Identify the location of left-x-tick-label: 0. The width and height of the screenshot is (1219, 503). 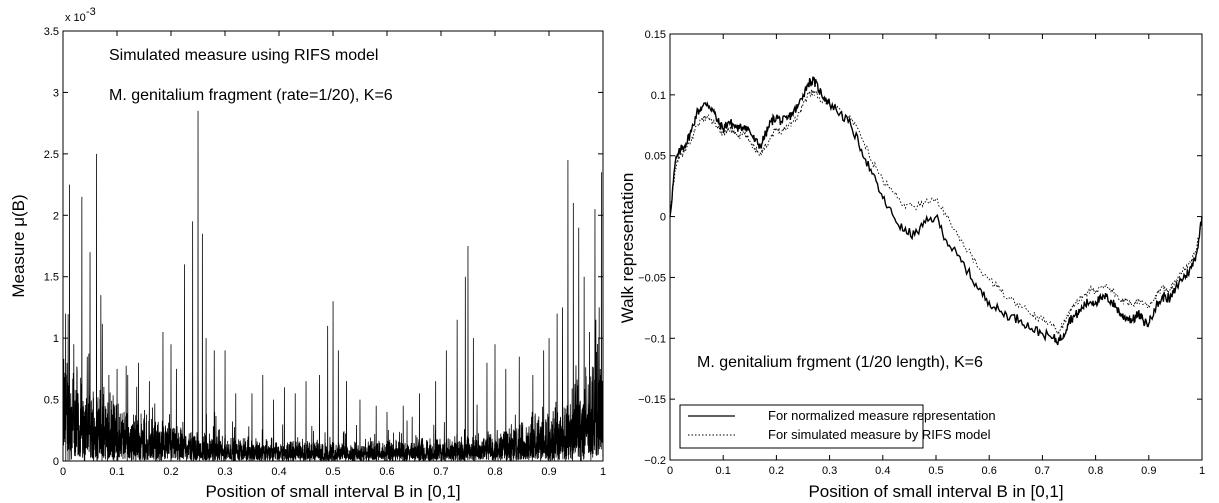
(63, 472).